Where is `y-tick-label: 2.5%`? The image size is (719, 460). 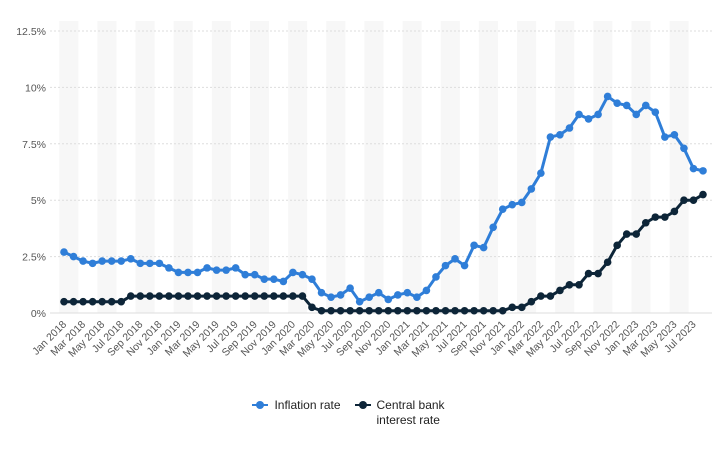 y-tick-label: 2.5% is located at coordinates (34, 258).